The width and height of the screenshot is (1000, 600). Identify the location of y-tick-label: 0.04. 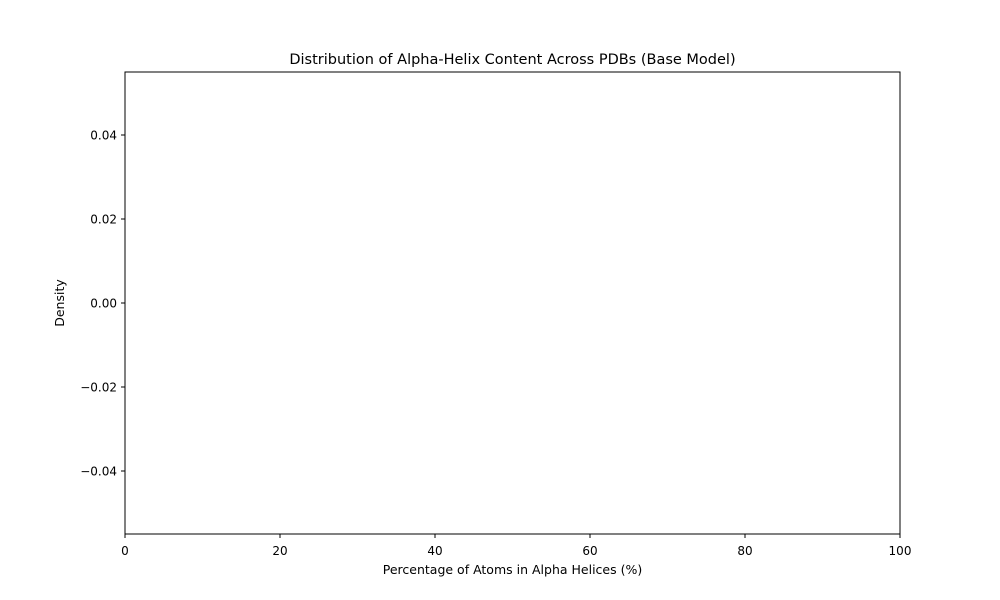
(103, 136).